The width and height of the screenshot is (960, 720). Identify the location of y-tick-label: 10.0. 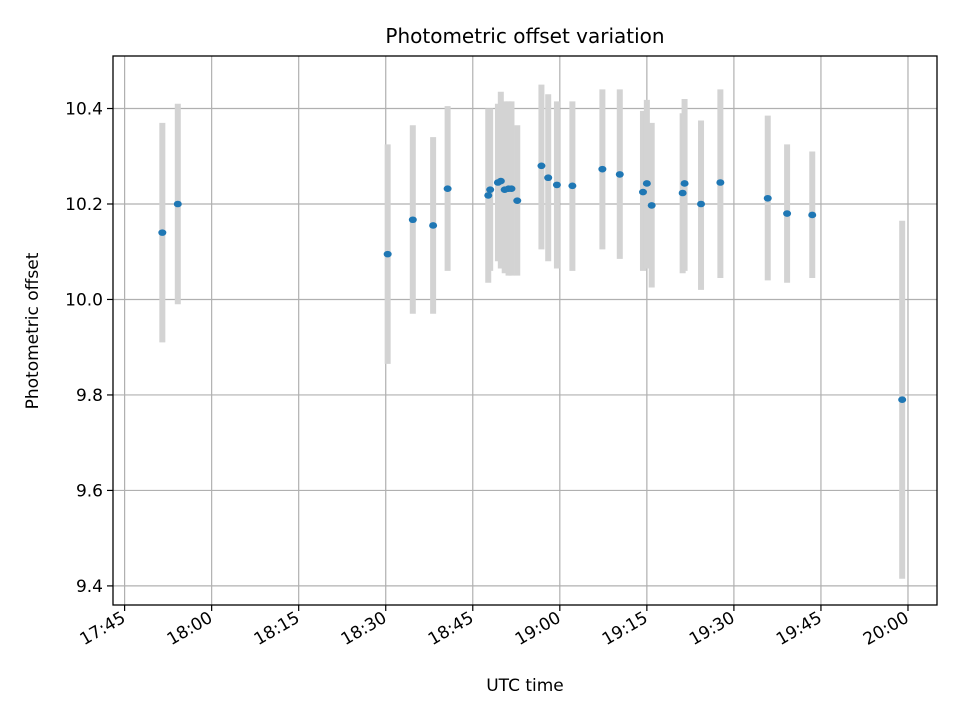
(84, 300).